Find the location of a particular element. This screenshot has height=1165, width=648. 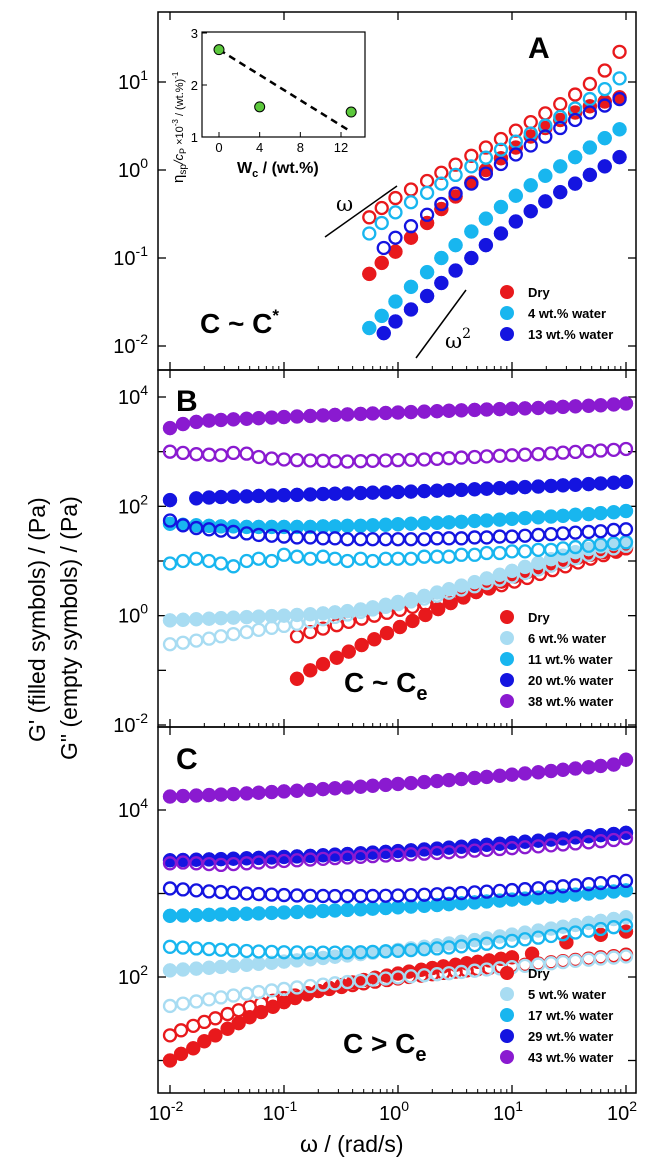

inset-ylabel-sub2: P is located at coordinates (183, 151).